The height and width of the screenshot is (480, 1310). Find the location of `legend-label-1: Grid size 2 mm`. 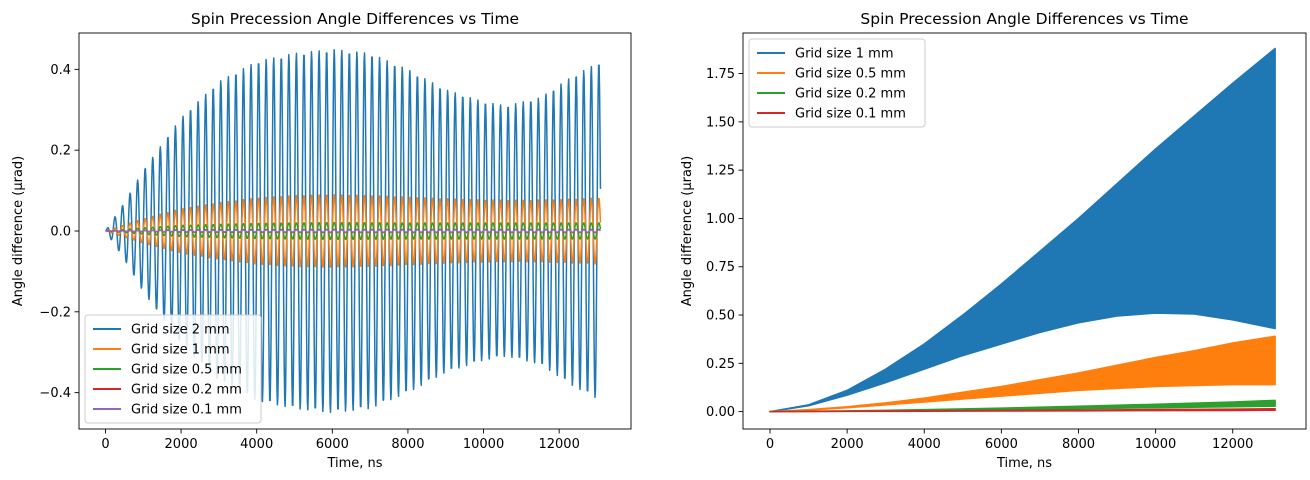

legend-label-1: Grid size 2 mm is located at coordinates (180, 330).